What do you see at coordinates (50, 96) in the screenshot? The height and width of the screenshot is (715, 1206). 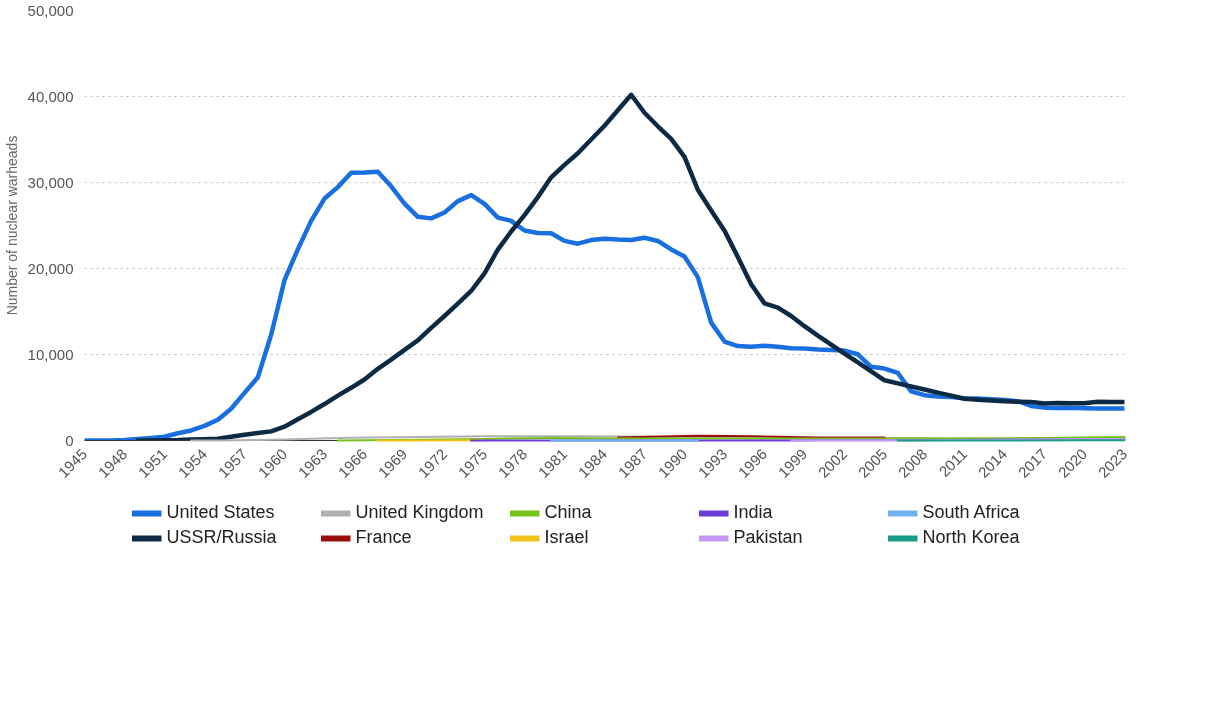 I see `y-tick-label: 40,000` at bounding box center [50, 96].